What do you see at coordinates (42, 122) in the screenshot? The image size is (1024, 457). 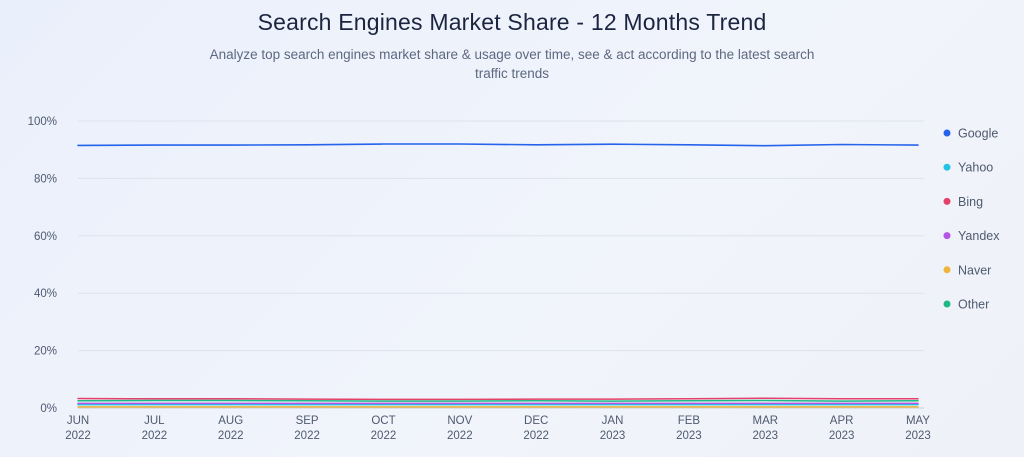 I see `y-tick-label: 100%` at bounding box center [42, 122].